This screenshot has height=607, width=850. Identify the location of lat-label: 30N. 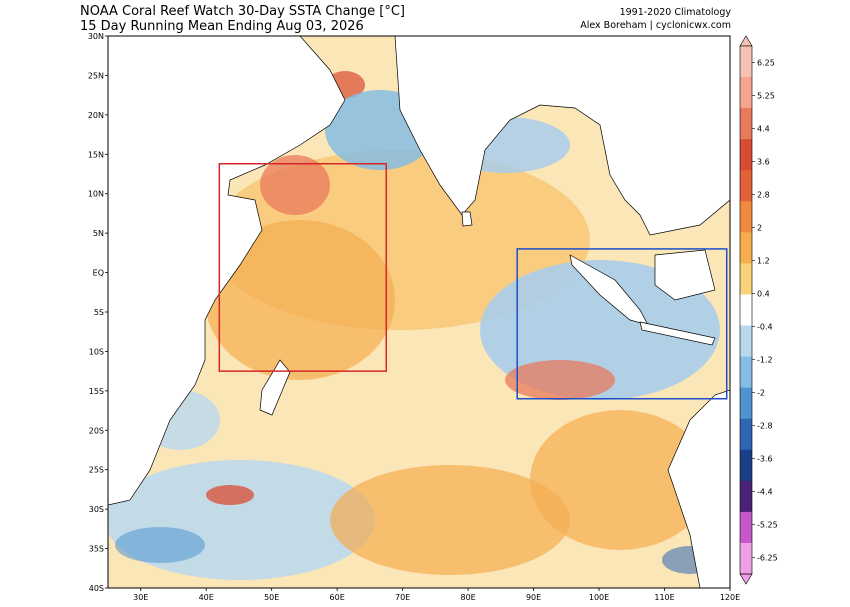
(96, 36).